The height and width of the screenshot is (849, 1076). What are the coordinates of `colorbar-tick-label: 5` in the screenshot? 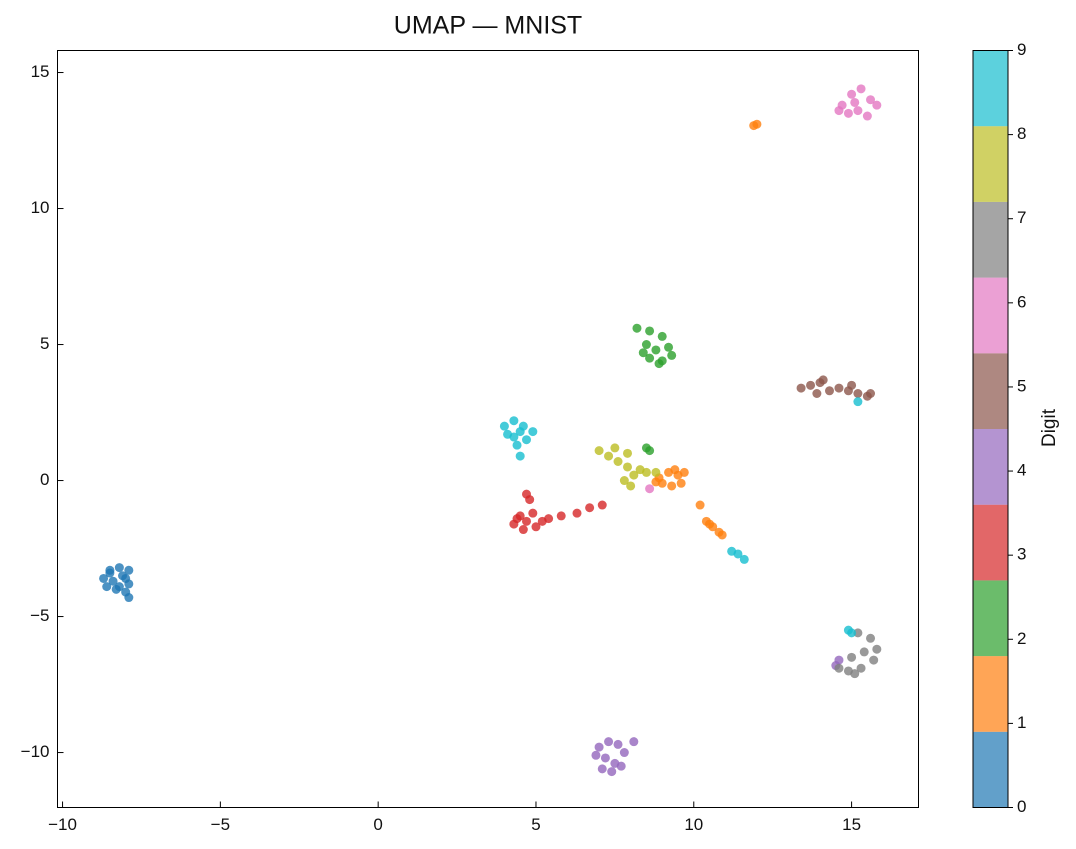 It's located at (1021, 385).